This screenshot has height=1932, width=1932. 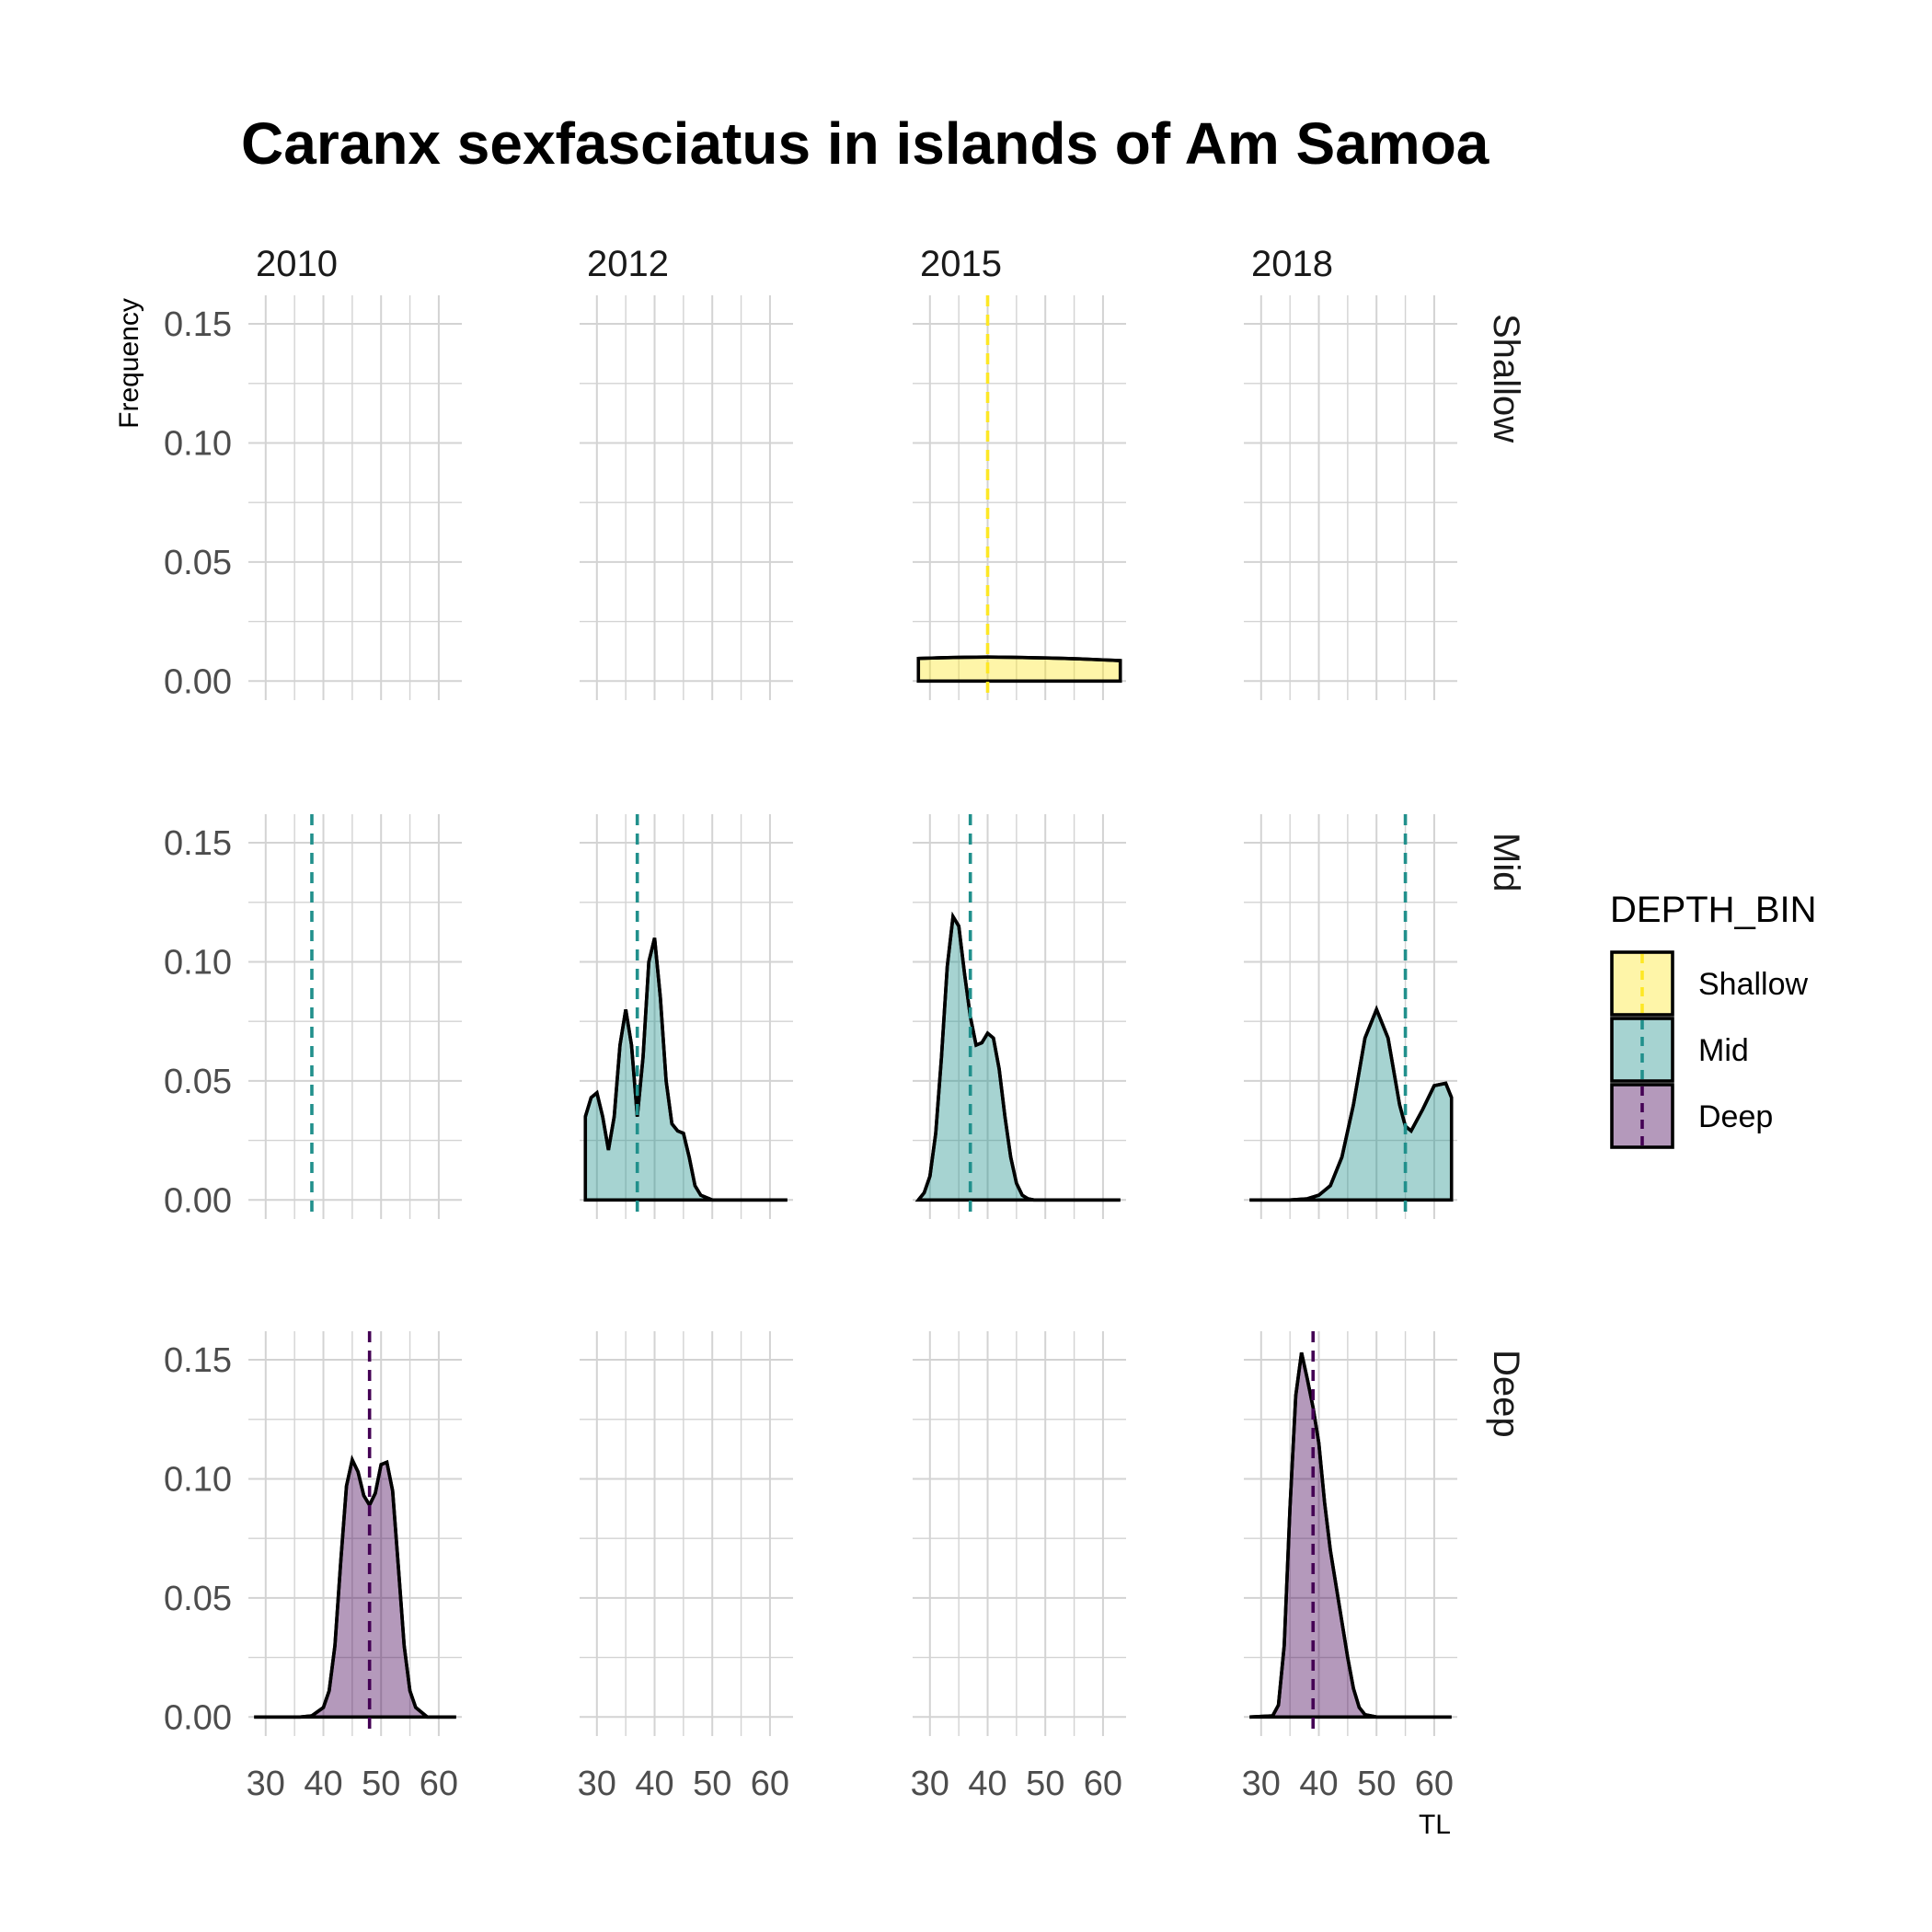 I want to click on panel-2010-deep: 0.00 0.05 0.10 0.15 30 40 50 60, so click(x=313, y=1567).